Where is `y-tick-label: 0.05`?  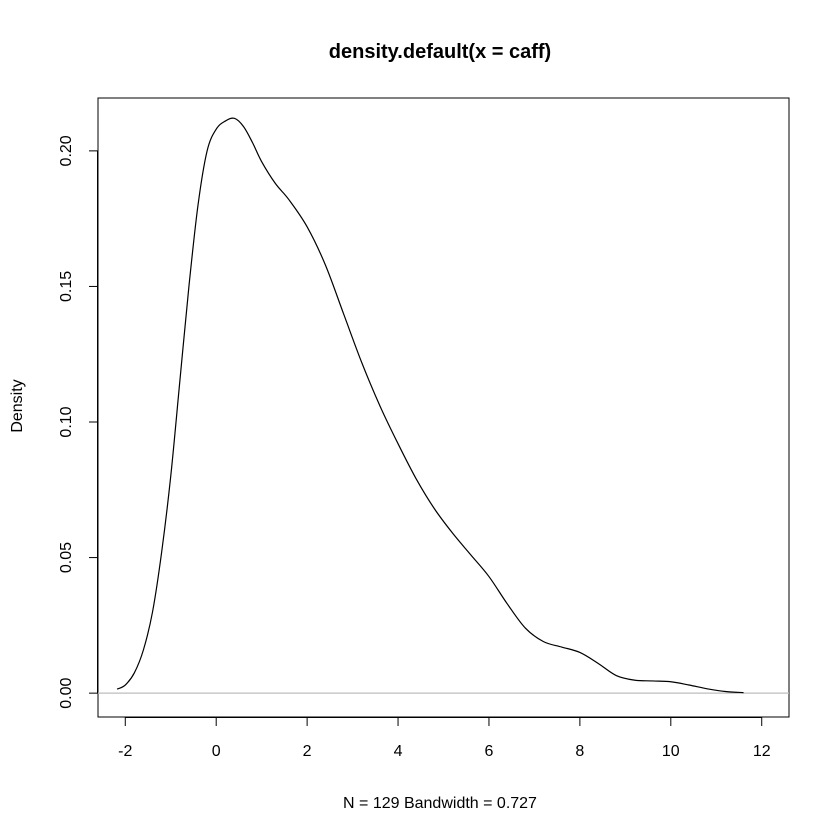 y-tick-label: 0.05 is located at coordinates (66, 557).